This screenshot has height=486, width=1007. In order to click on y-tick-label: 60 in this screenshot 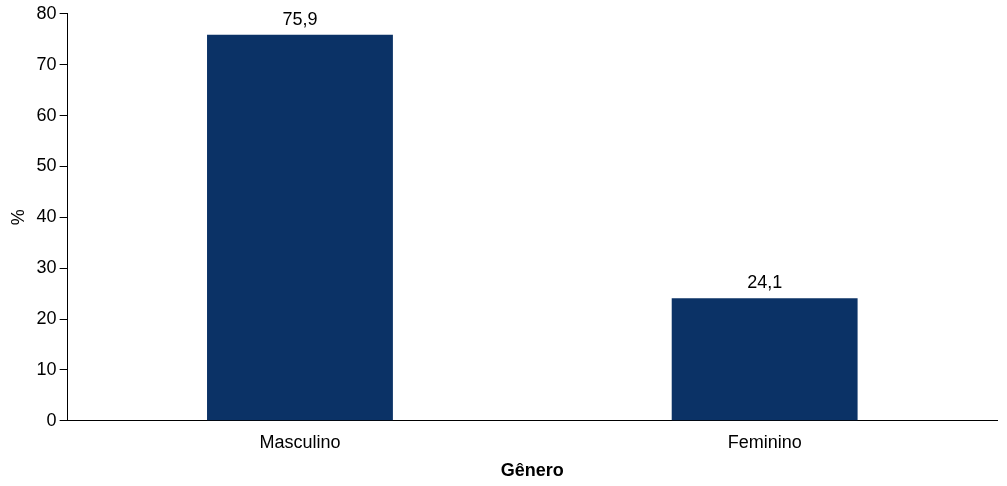, I will do `click(46, 114)`.